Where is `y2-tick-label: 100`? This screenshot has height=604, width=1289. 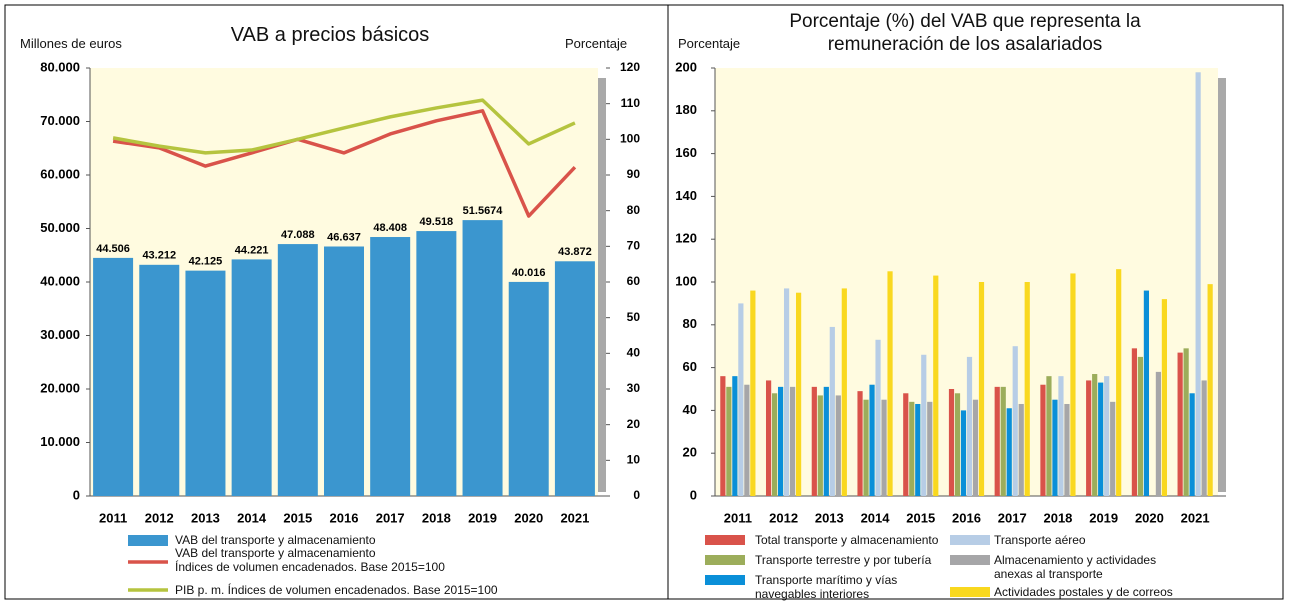 y2-tick-label: 100 is located at coordinates (630, 139).